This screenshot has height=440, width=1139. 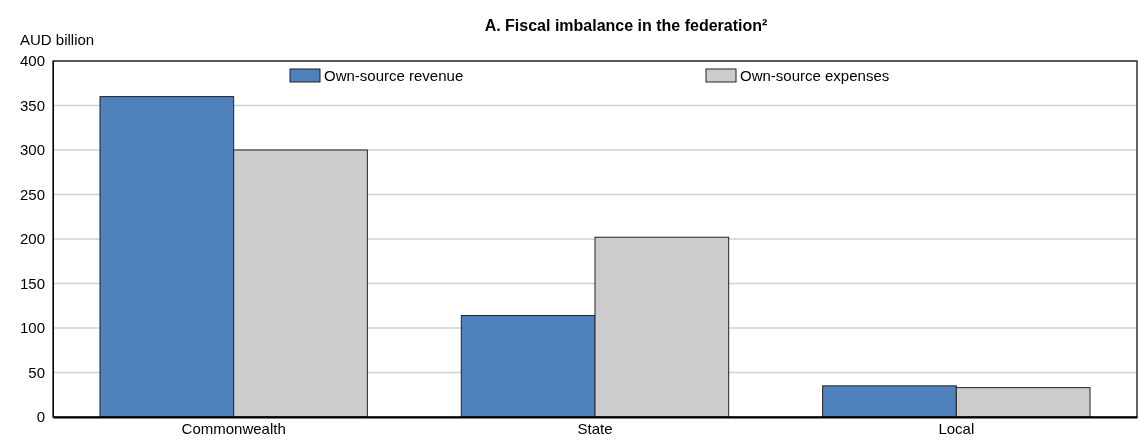 What do you see at coordinates (32, 150) in the screenshot?
I see `y-tick-label: 300` at bounding box center [32, 150].